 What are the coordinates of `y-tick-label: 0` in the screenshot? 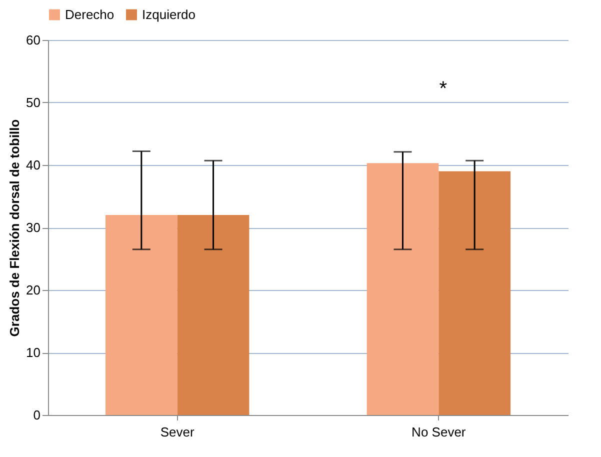 It's located at (36, 415).